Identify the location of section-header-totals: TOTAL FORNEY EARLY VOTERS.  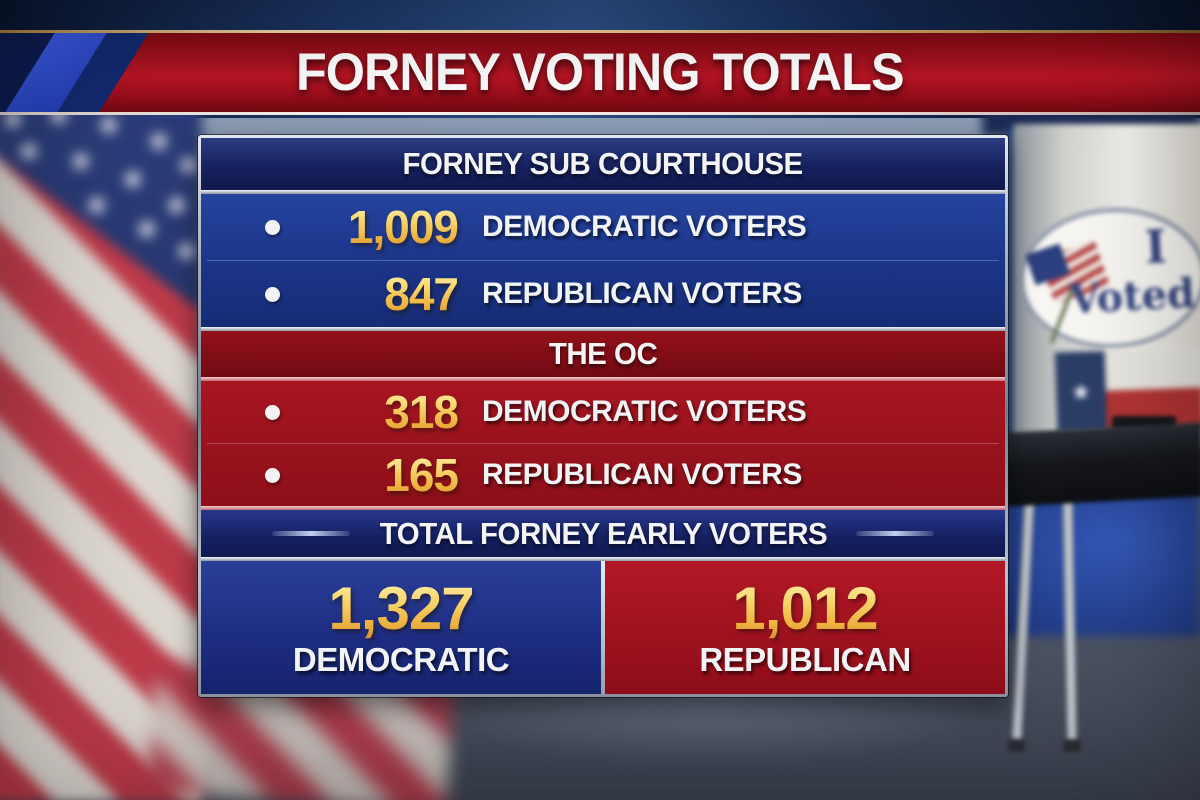
(603, 533).